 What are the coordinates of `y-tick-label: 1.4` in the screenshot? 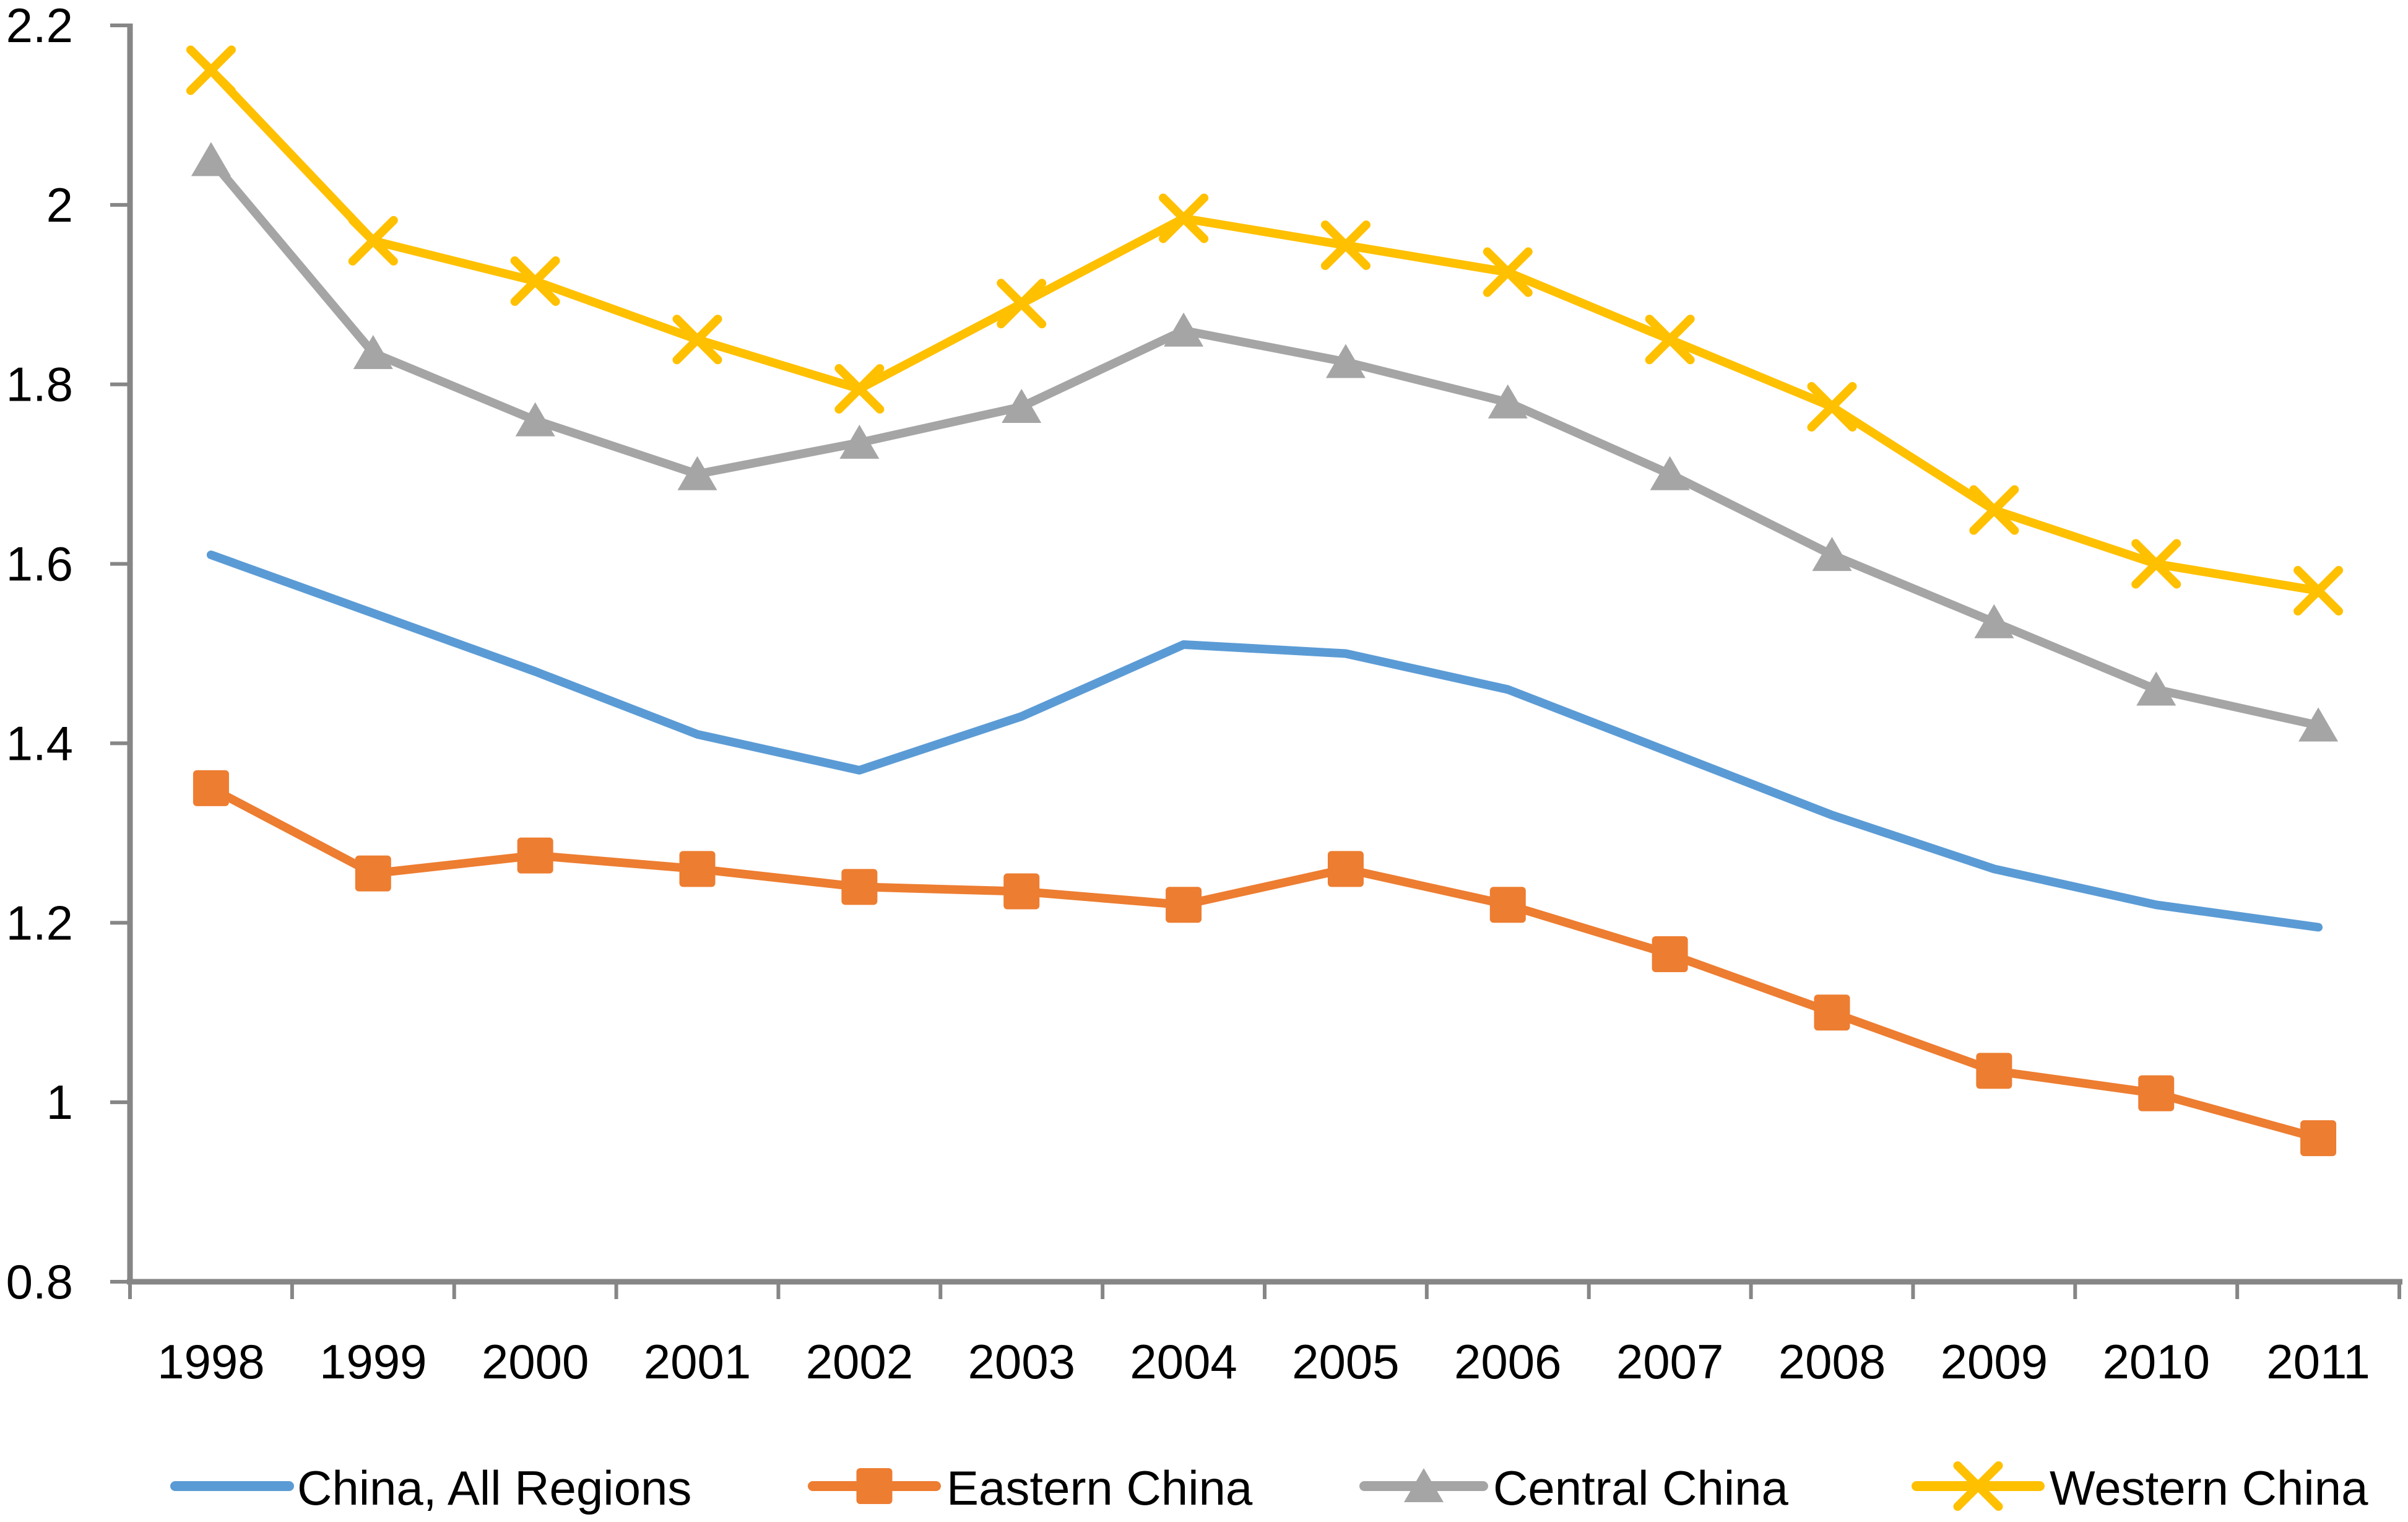 It's located at (39, 743).